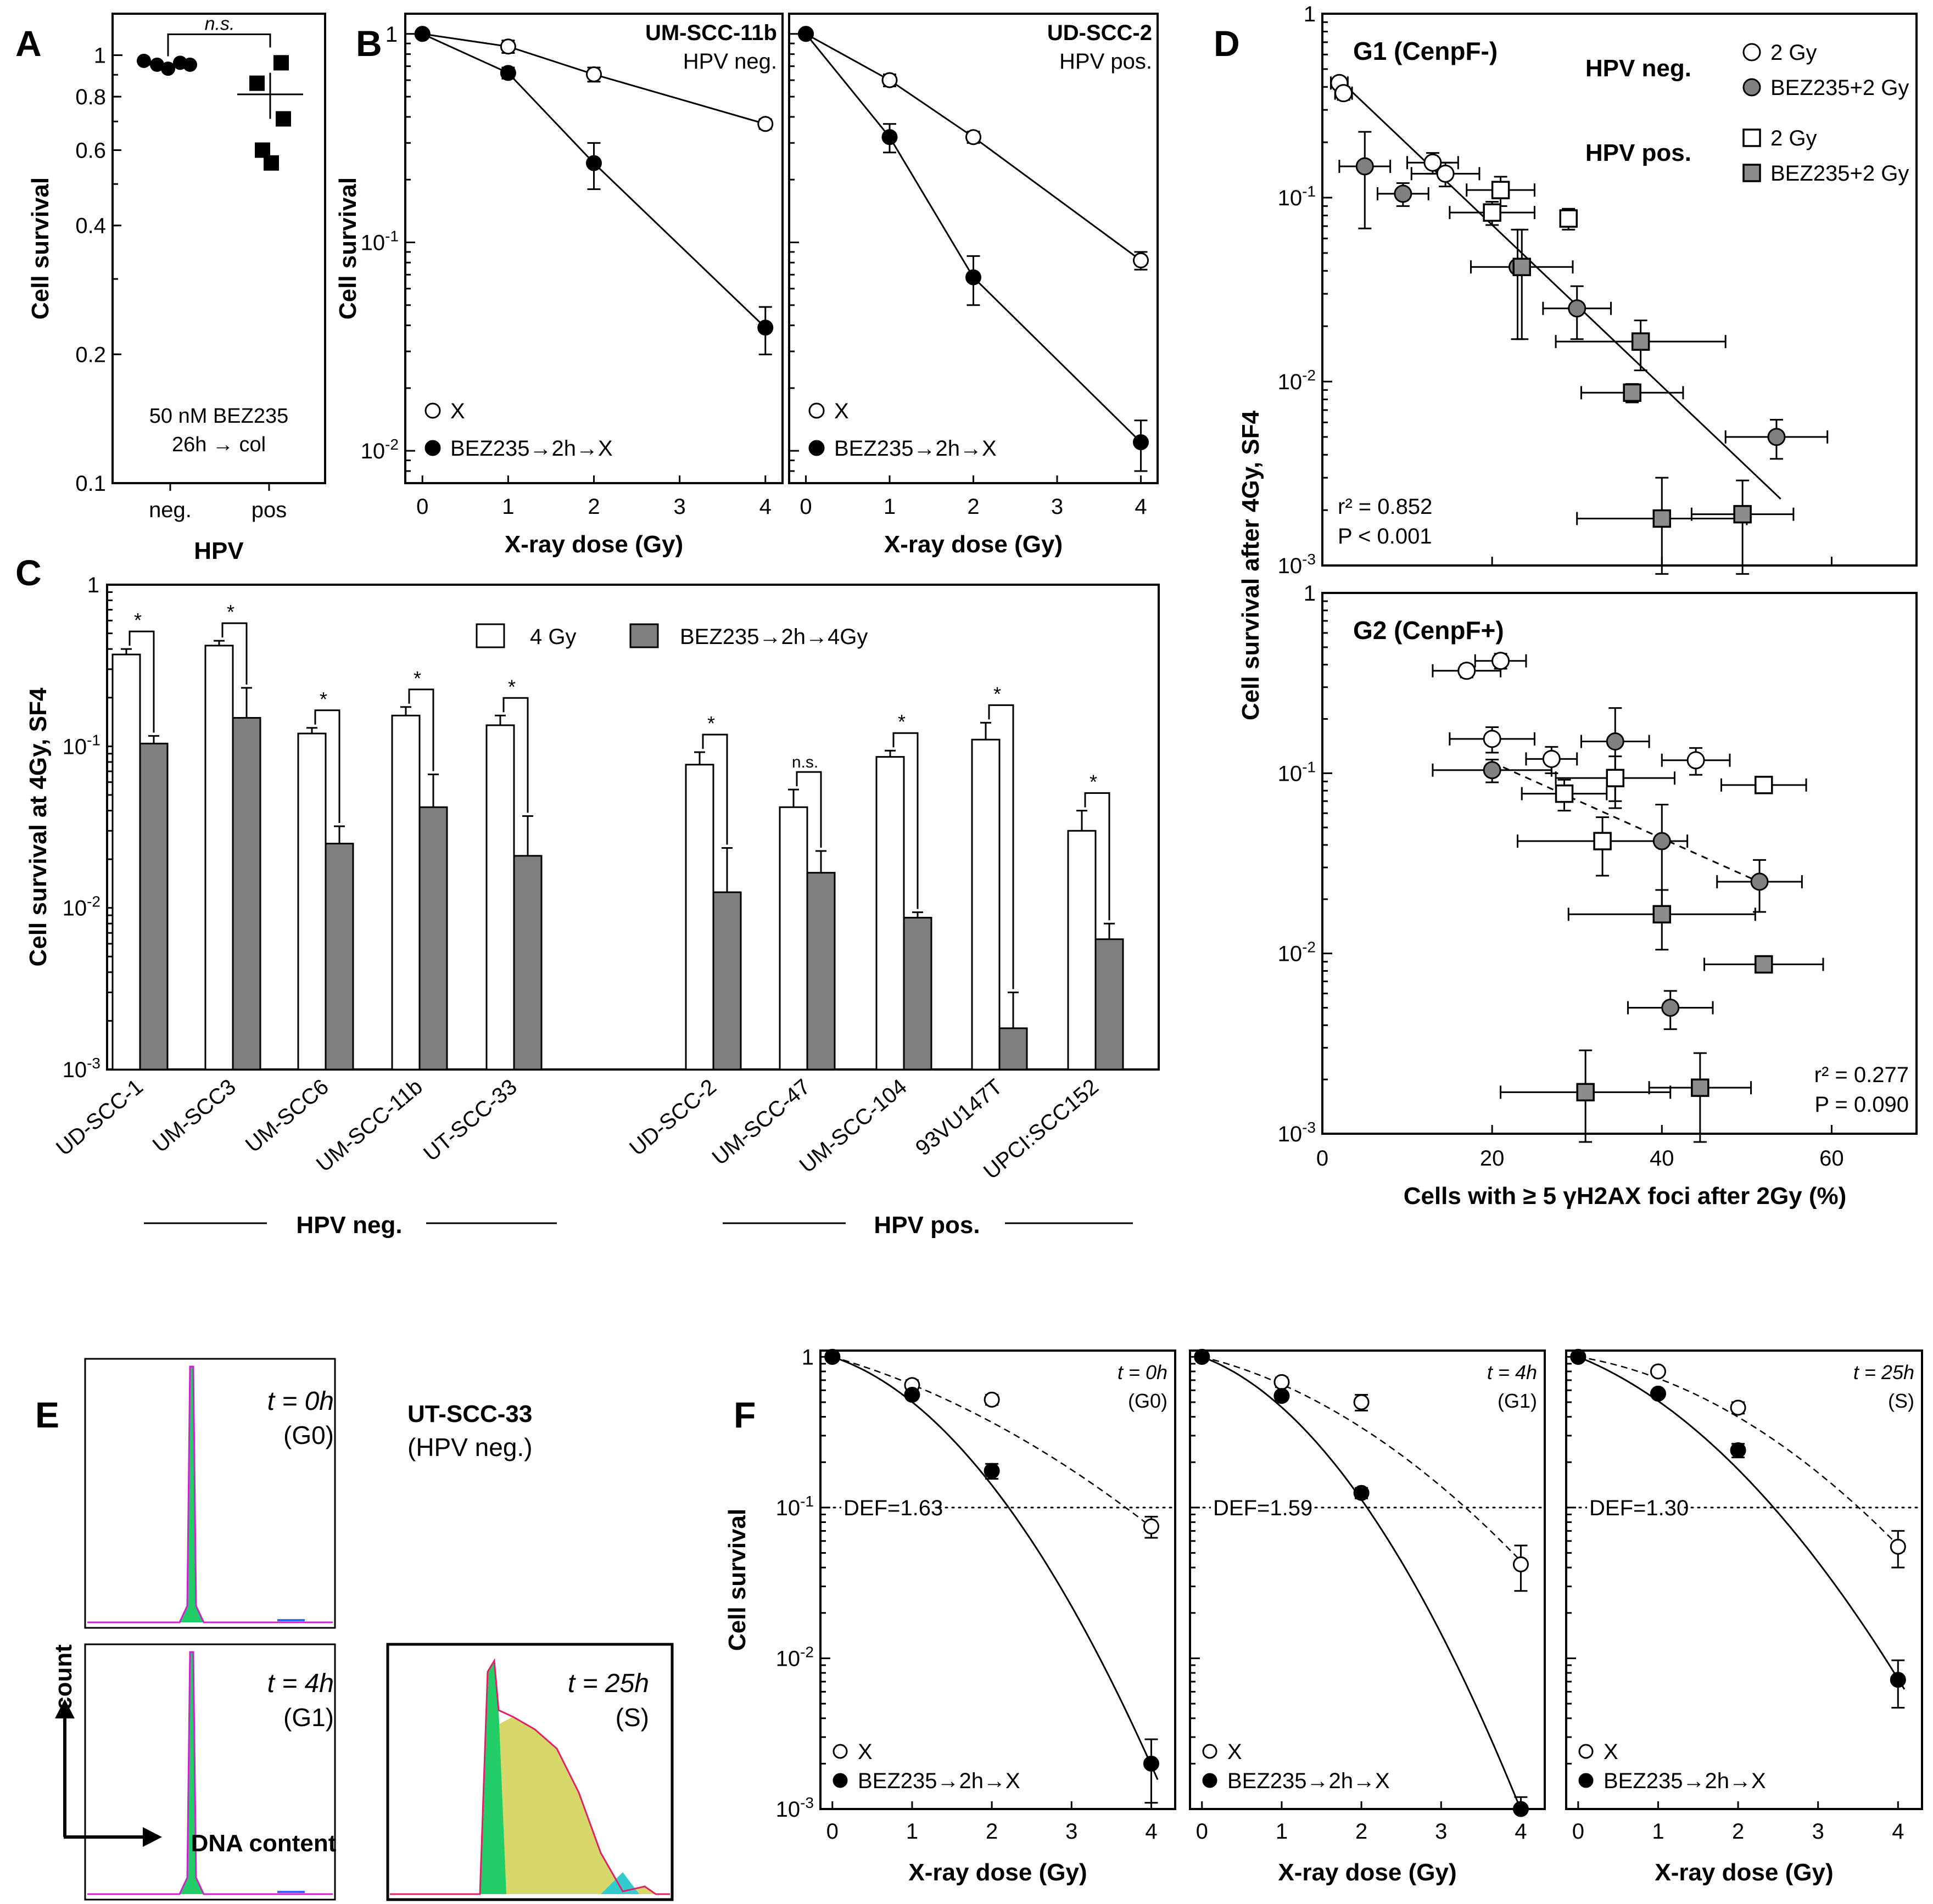  Describe the element at coordinates (1603, 841) in the screenshot. I see `point-open-square` at that location.